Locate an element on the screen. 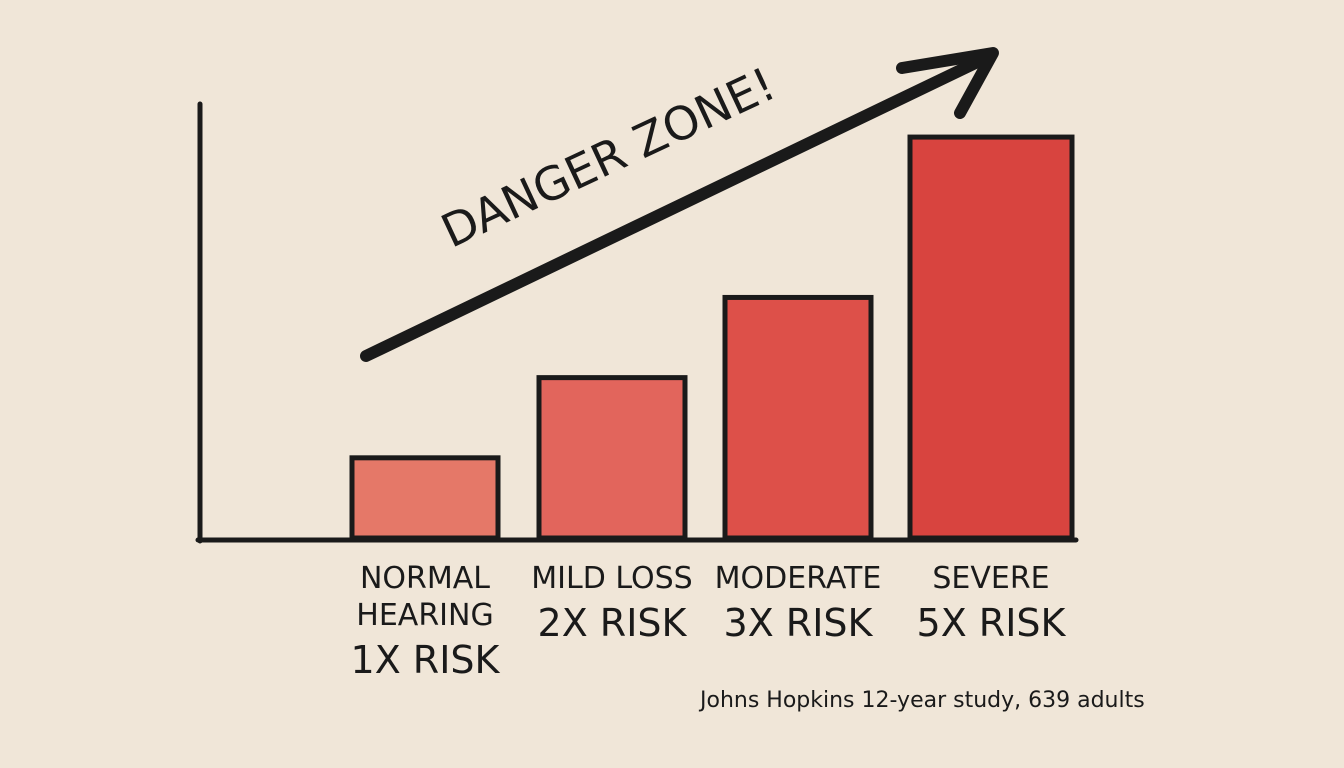 Image resolution: width=1344 pixels, height=768 pixels. label-group: SEVERE 5X RISK is located at coordinates (991, 603).